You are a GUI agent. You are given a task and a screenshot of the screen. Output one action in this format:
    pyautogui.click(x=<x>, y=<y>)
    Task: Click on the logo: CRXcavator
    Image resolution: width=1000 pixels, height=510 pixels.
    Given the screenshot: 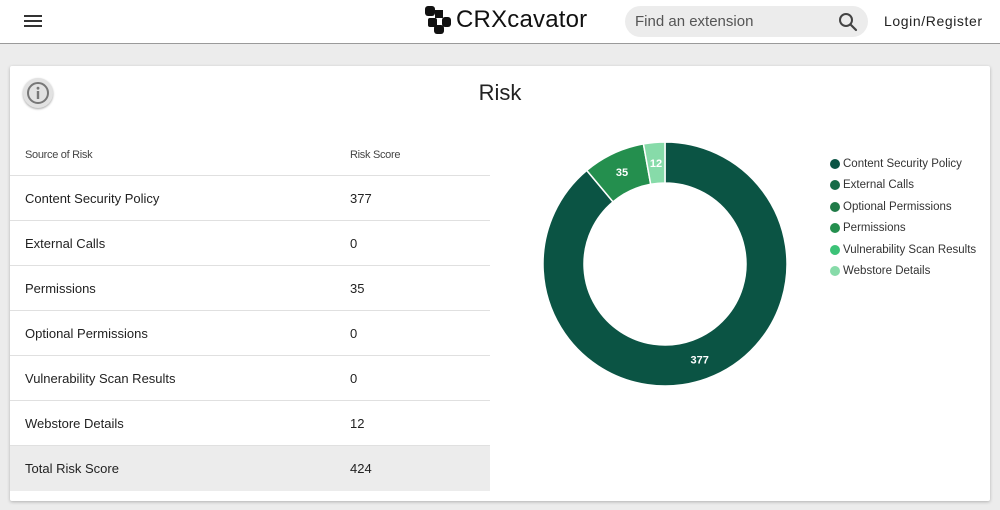 What is the action you would take?
    pyautogui.click(x=504, y=20)
    